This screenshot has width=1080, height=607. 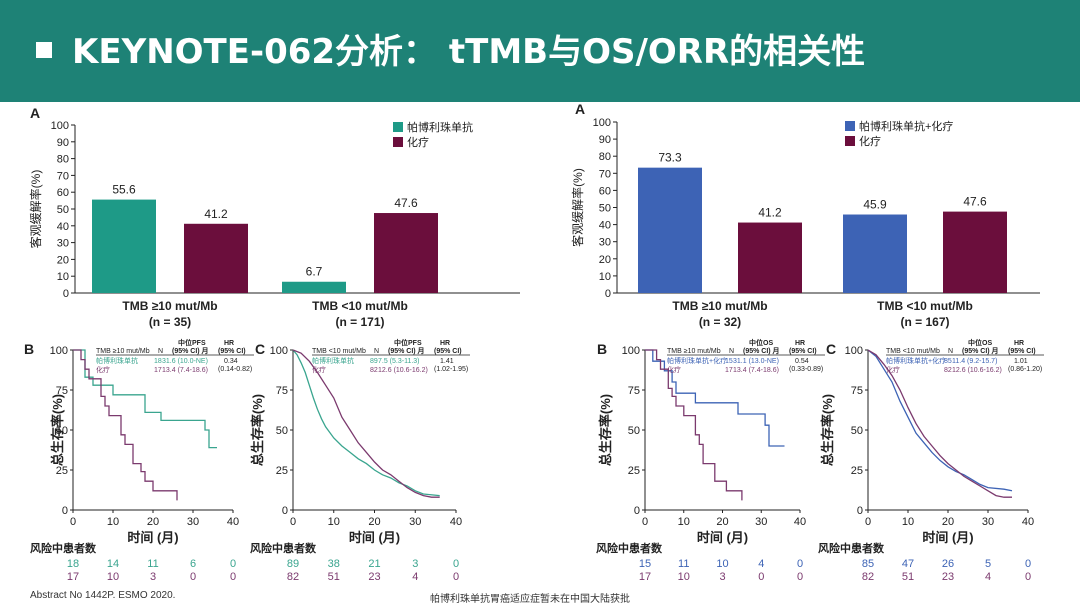 I want to click on km-curve, so click(x=366, y=423).